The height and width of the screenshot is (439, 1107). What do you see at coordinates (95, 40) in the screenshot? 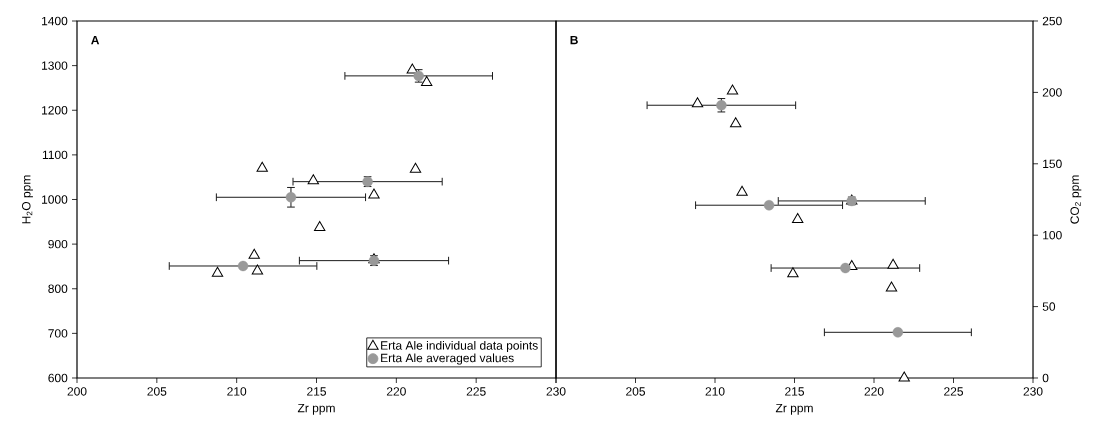
I see `text: A` at bounding box center [95, 40].